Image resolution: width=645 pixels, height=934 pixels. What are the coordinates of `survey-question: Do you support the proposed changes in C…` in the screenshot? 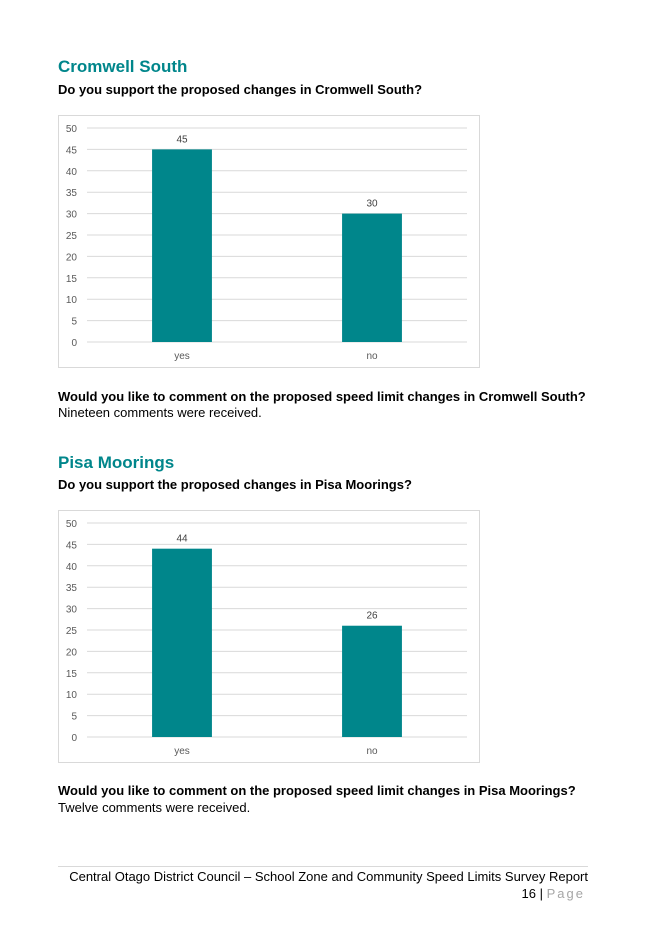 It's located at (240, 89).